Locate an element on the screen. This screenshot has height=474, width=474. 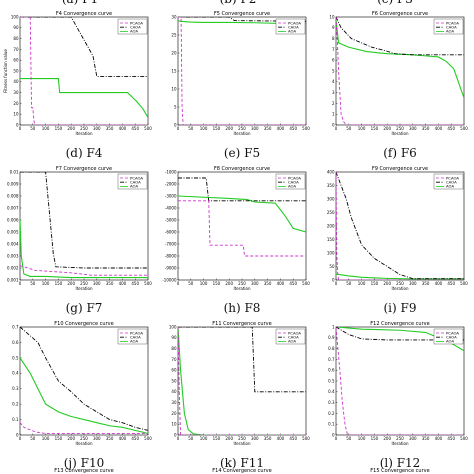
panel-caption: (f) F6 is located at coordinates (400, 153).